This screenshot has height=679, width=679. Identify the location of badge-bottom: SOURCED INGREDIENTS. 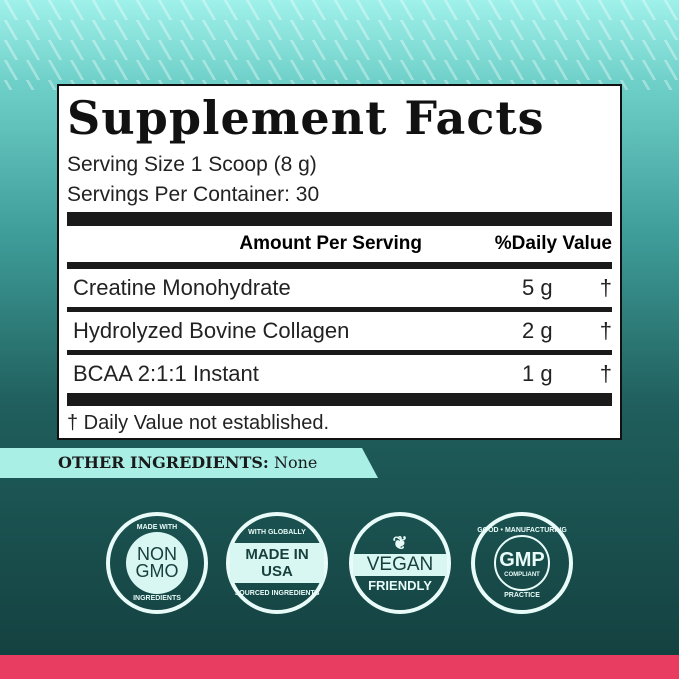
(277, 593).